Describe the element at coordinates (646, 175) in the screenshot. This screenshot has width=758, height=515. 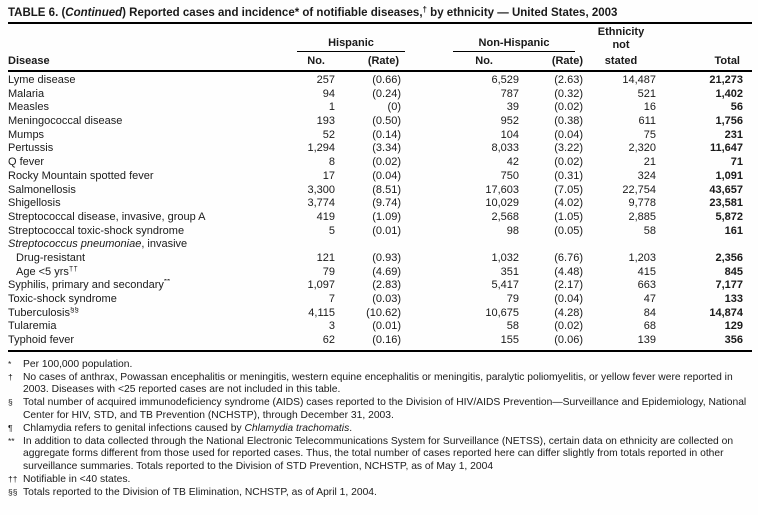
I see `eth-cell: 324` at that location.